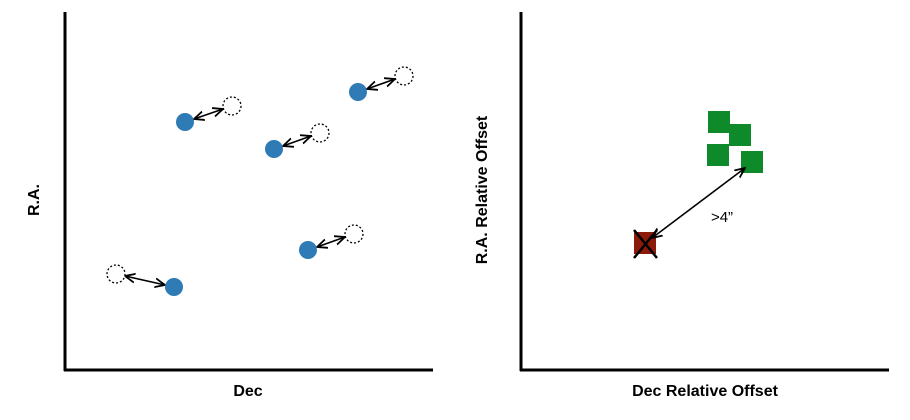 This screenshot has height=420, width=910. What do you see at coordinates (247, 391) in the screenshot?
I see `x-axis-label: Dec` at bounding box center [247, 391].